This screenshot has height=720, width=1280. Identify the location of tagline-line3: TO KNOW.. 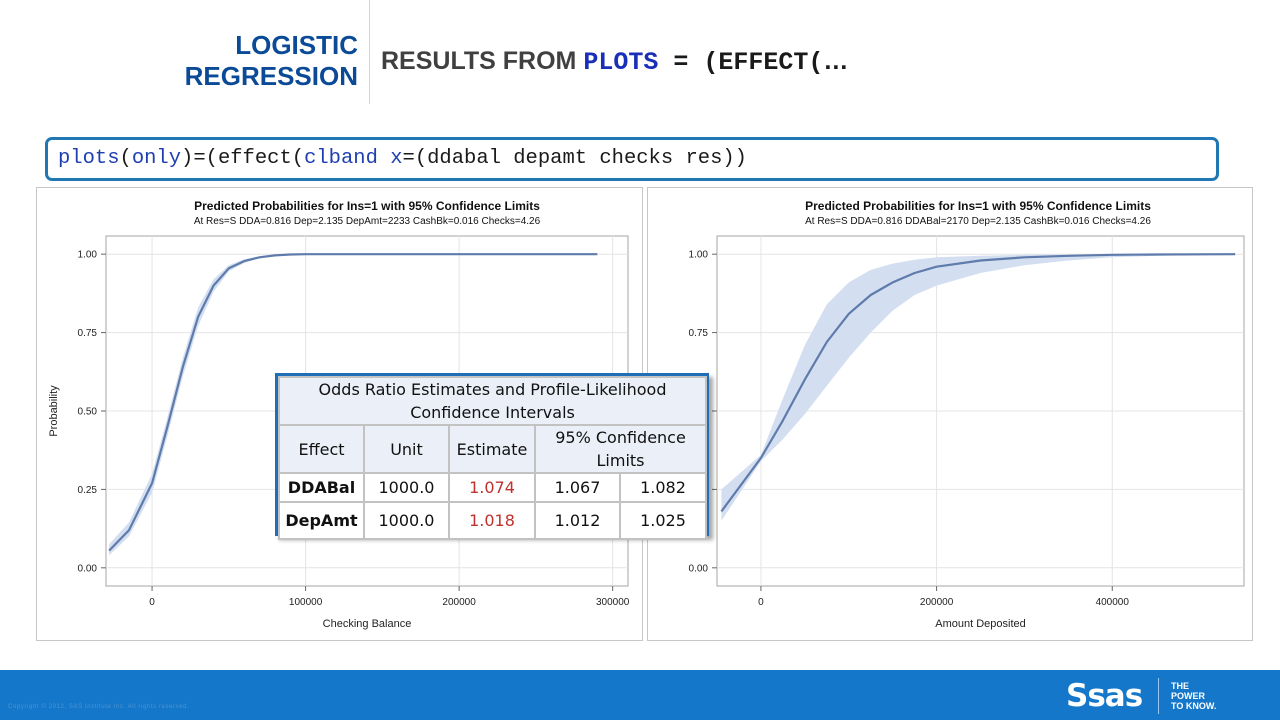
(1194, 706).